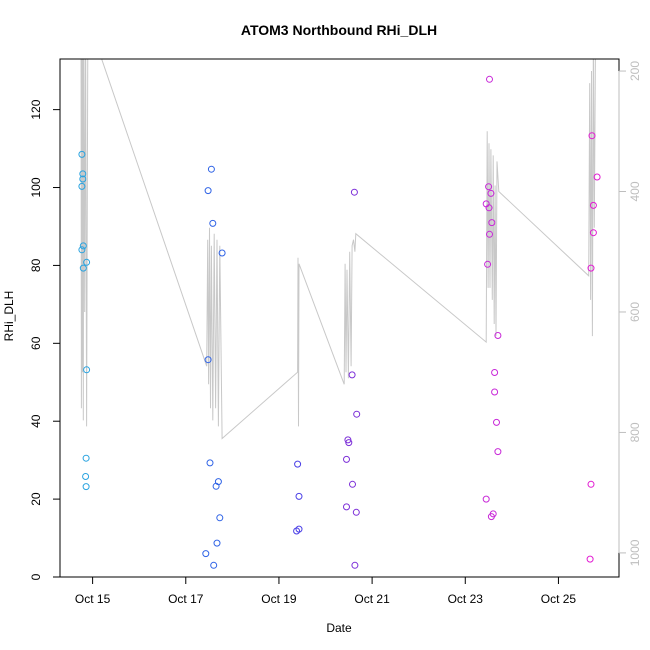  What do you see at coordinates (635, 71) in the screenshot?
I see `right-tick-label: 200` at bounding box center [635, 71].